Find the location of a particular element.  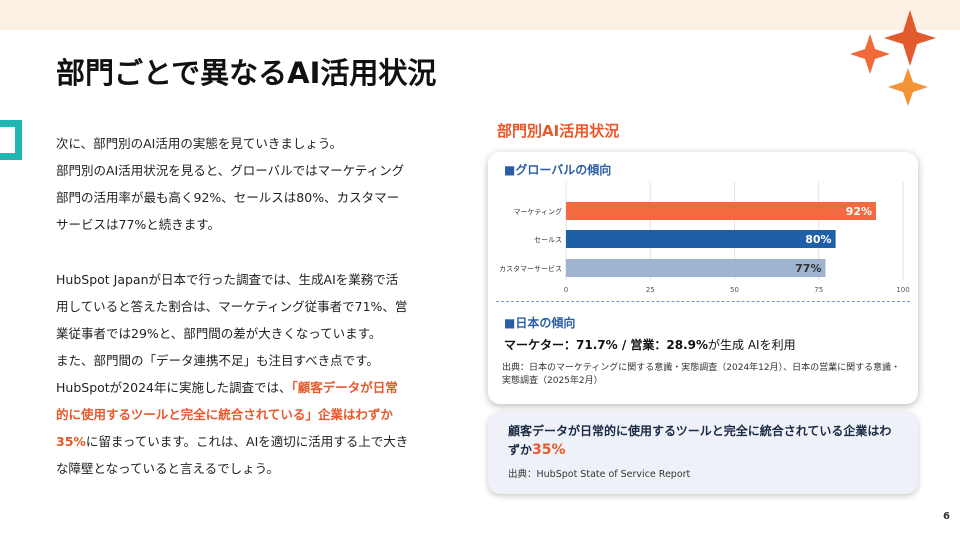

x-tick-label: 50 is located at coordinates (734, 290).